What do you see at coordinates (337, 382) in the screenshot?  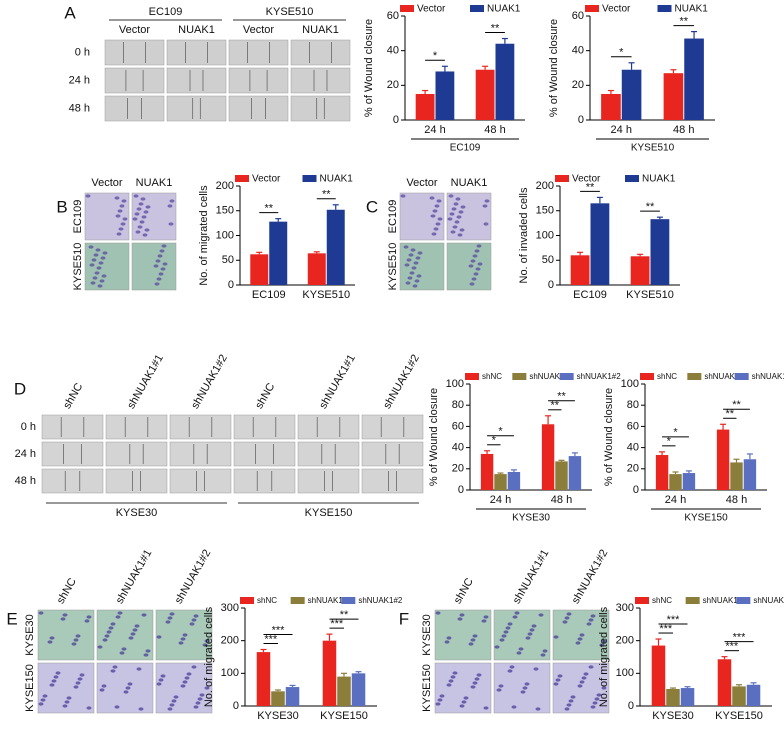 I see `column-label: shNUAK1#1` at bounding box center [337, 382].